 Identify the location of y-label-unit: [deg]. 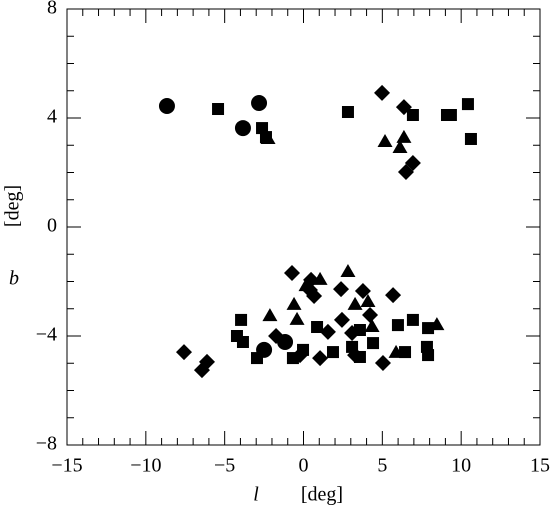
(13, 206).